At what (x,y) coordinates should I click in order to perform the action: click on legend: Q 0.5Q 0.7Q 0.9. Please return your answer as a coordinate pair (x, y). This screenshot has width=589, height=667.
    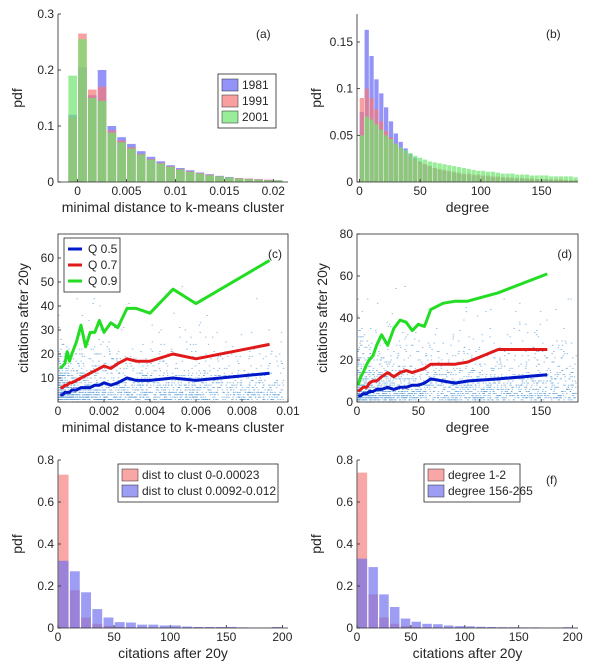
    Looking at the image, I should click on (92, 265).